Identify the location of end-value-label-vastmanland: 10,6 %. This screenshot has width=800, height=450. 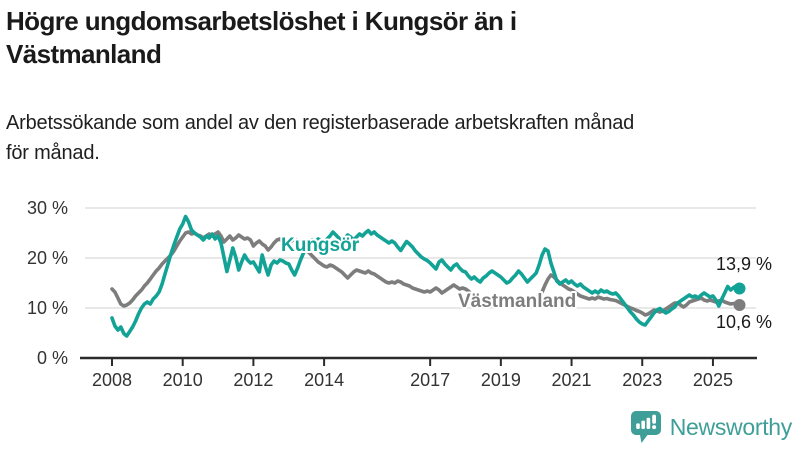
(744, 322).